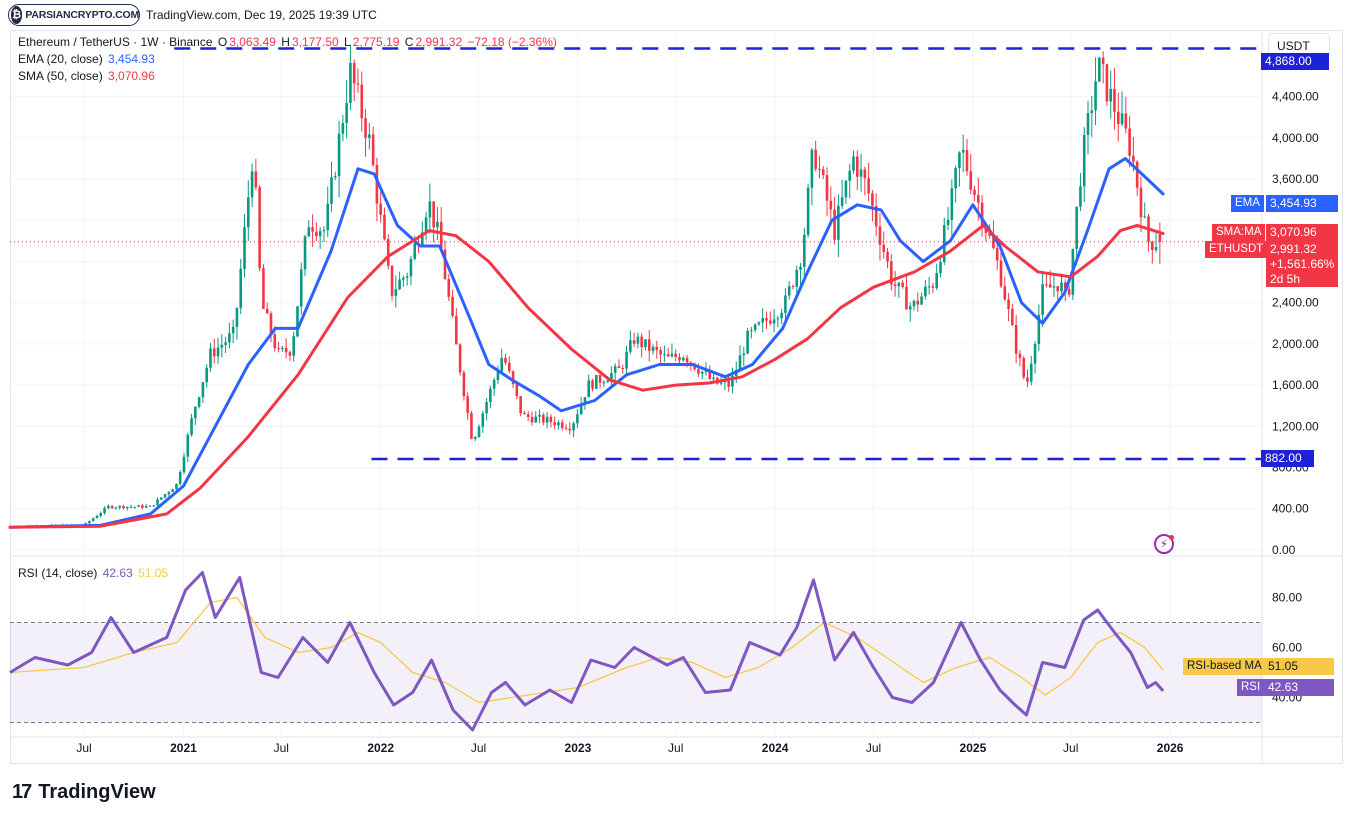 The image size is (1353, 823). What do you see at coordinates (1224, 666) in the screenshot?
I see `rsi-ma-tag: RSI-based MA` at bounding box center [1224, 666].